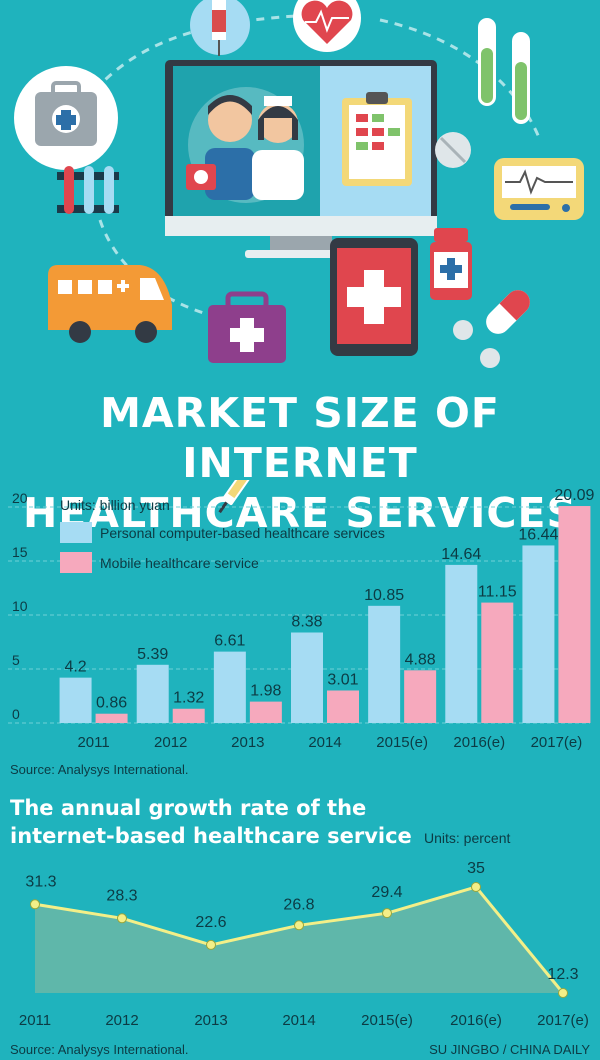 Image resolution: width=600 pixels, height=1060 pixels. Describe the element at coordinates (99, 769) in the screenshot. I see `source-note-1: Source: Analysys International.` at that location.